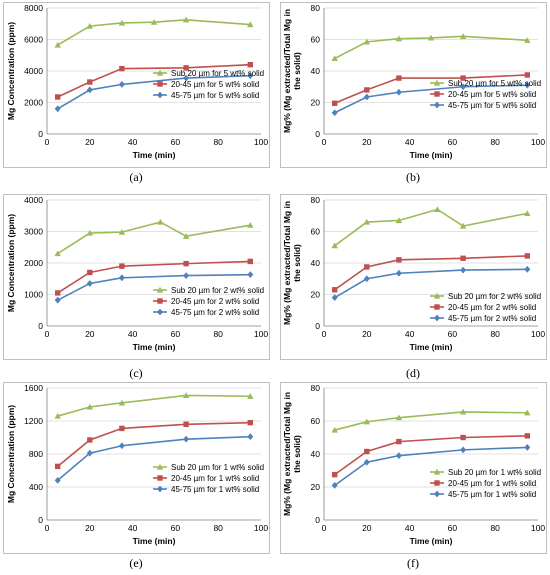 This screenshot has height=575, width=550. What do you see at coordinates (492, 105) in the screenshot?
I see `legend-label: 45-75 µm for 5 wt% solid` at bounding box center [492, 105].